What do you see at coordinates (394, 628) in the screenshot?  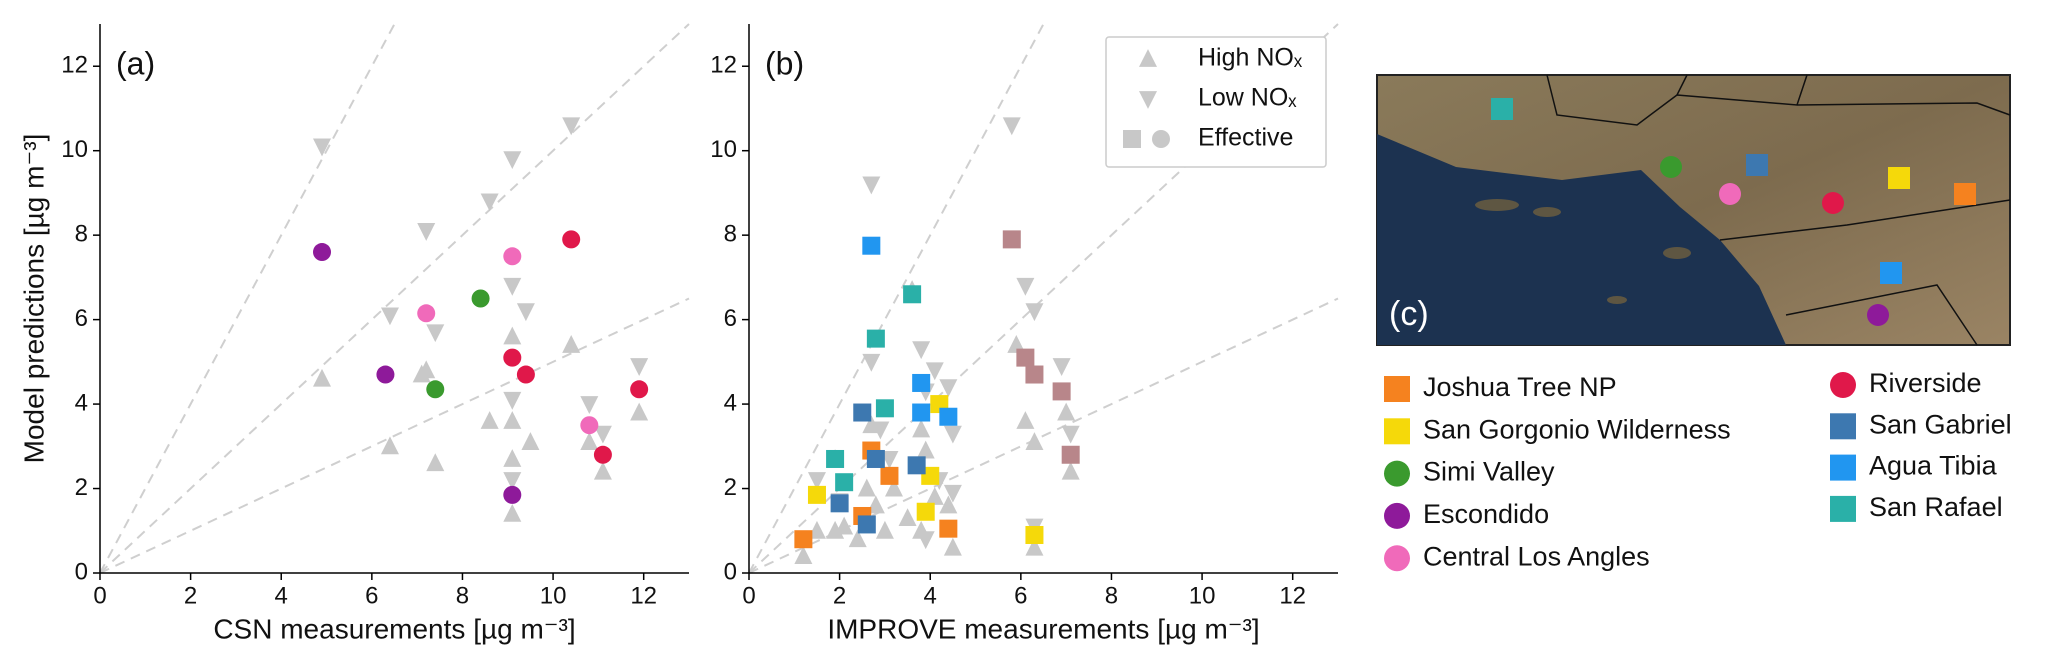 I see `x-axis-label: CSN measurements [µg m⁻³]` at bounding box center [394, 628].